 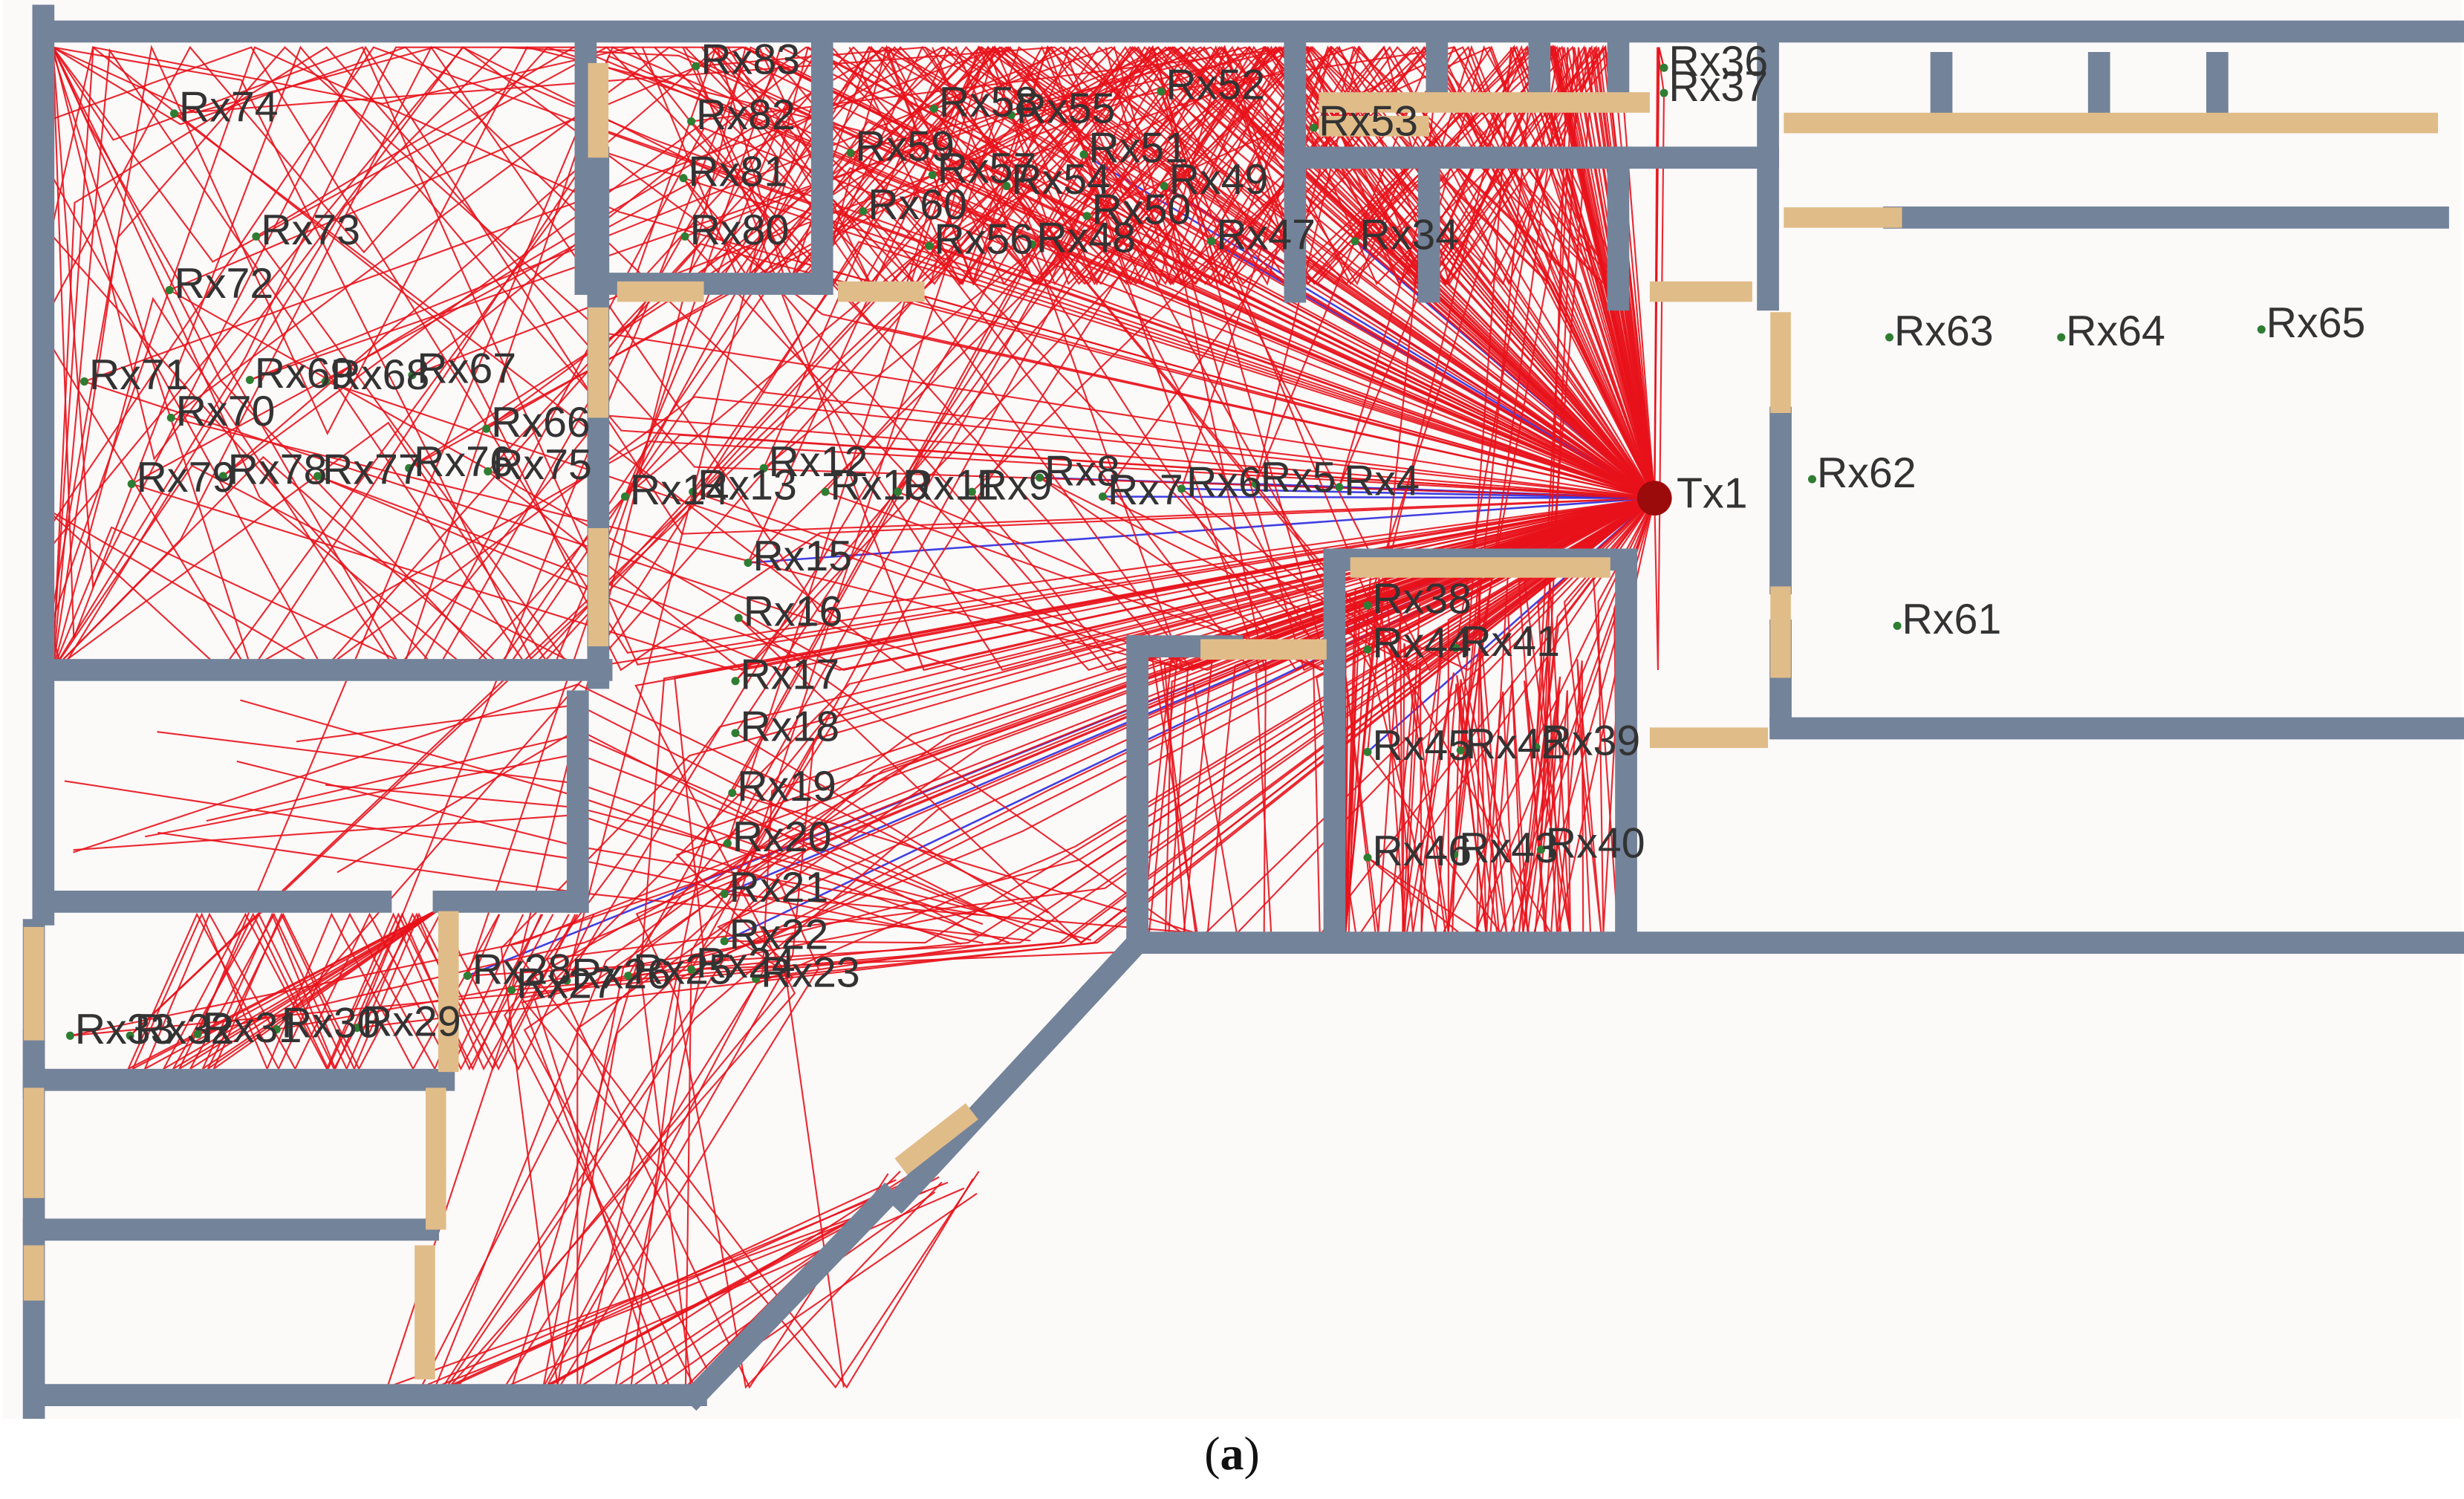 I want to click on receiver-label: Rx42, so click(x=1515, y=744).